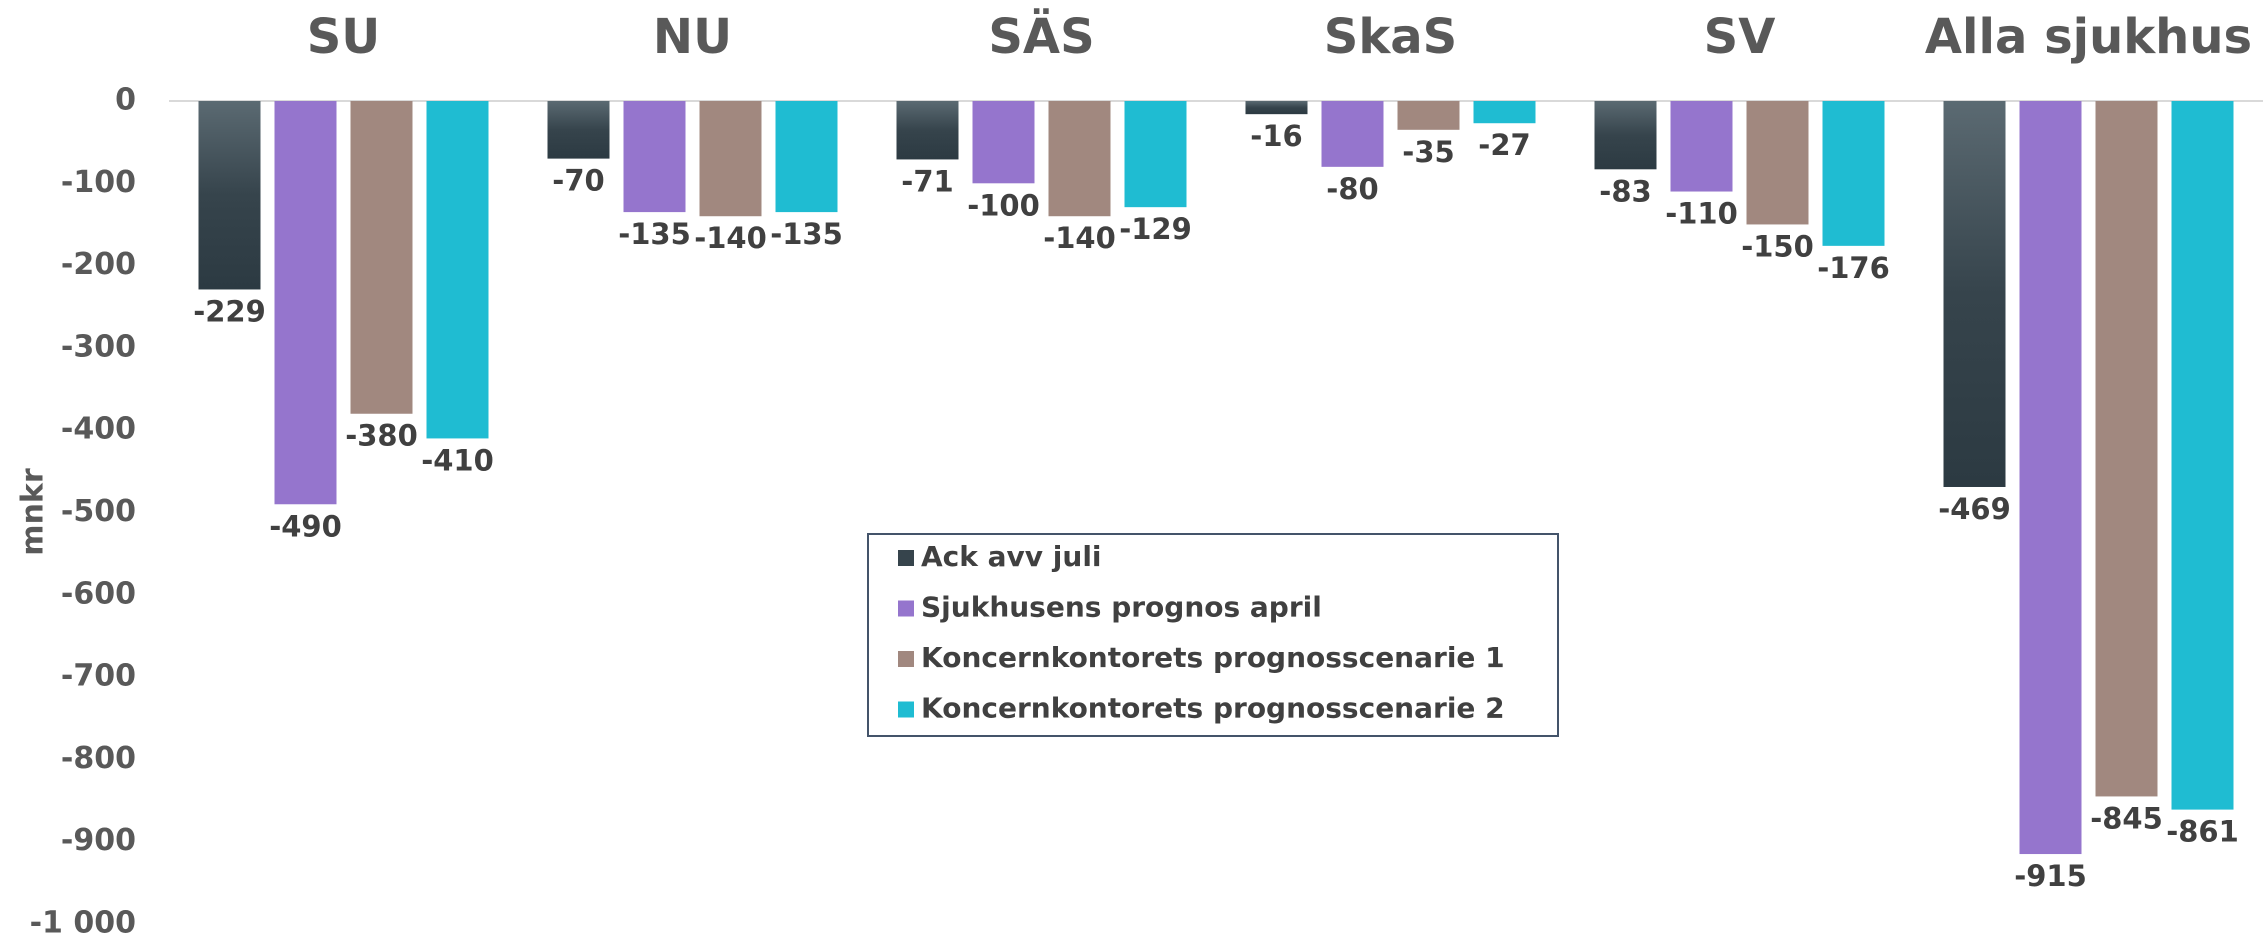 The image size is (2263, 938). What do you see at coordinates (83, 922) in the screenshot?
I see `y-tick-label: -1 000` at bounding box center [83, 922].